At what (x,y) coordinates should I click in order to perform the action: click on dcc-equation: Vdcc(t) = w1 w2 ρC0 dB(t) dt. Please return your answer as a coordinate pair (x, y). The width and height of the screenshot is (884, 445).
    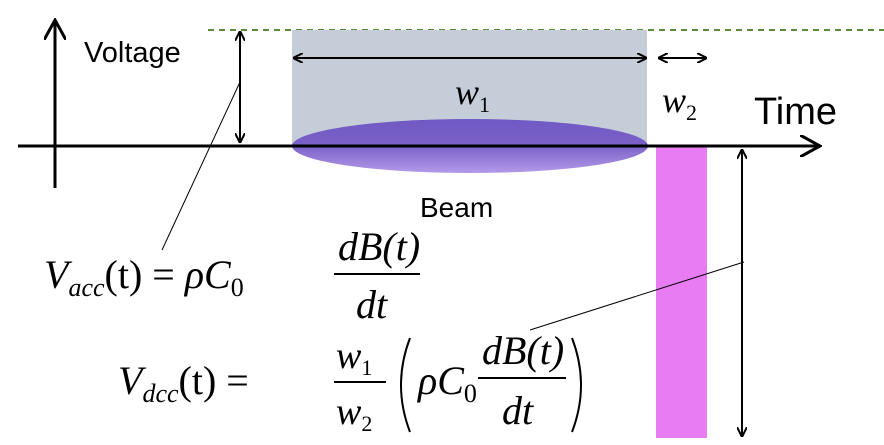
    Looking at the image, I should click on (350, 382).